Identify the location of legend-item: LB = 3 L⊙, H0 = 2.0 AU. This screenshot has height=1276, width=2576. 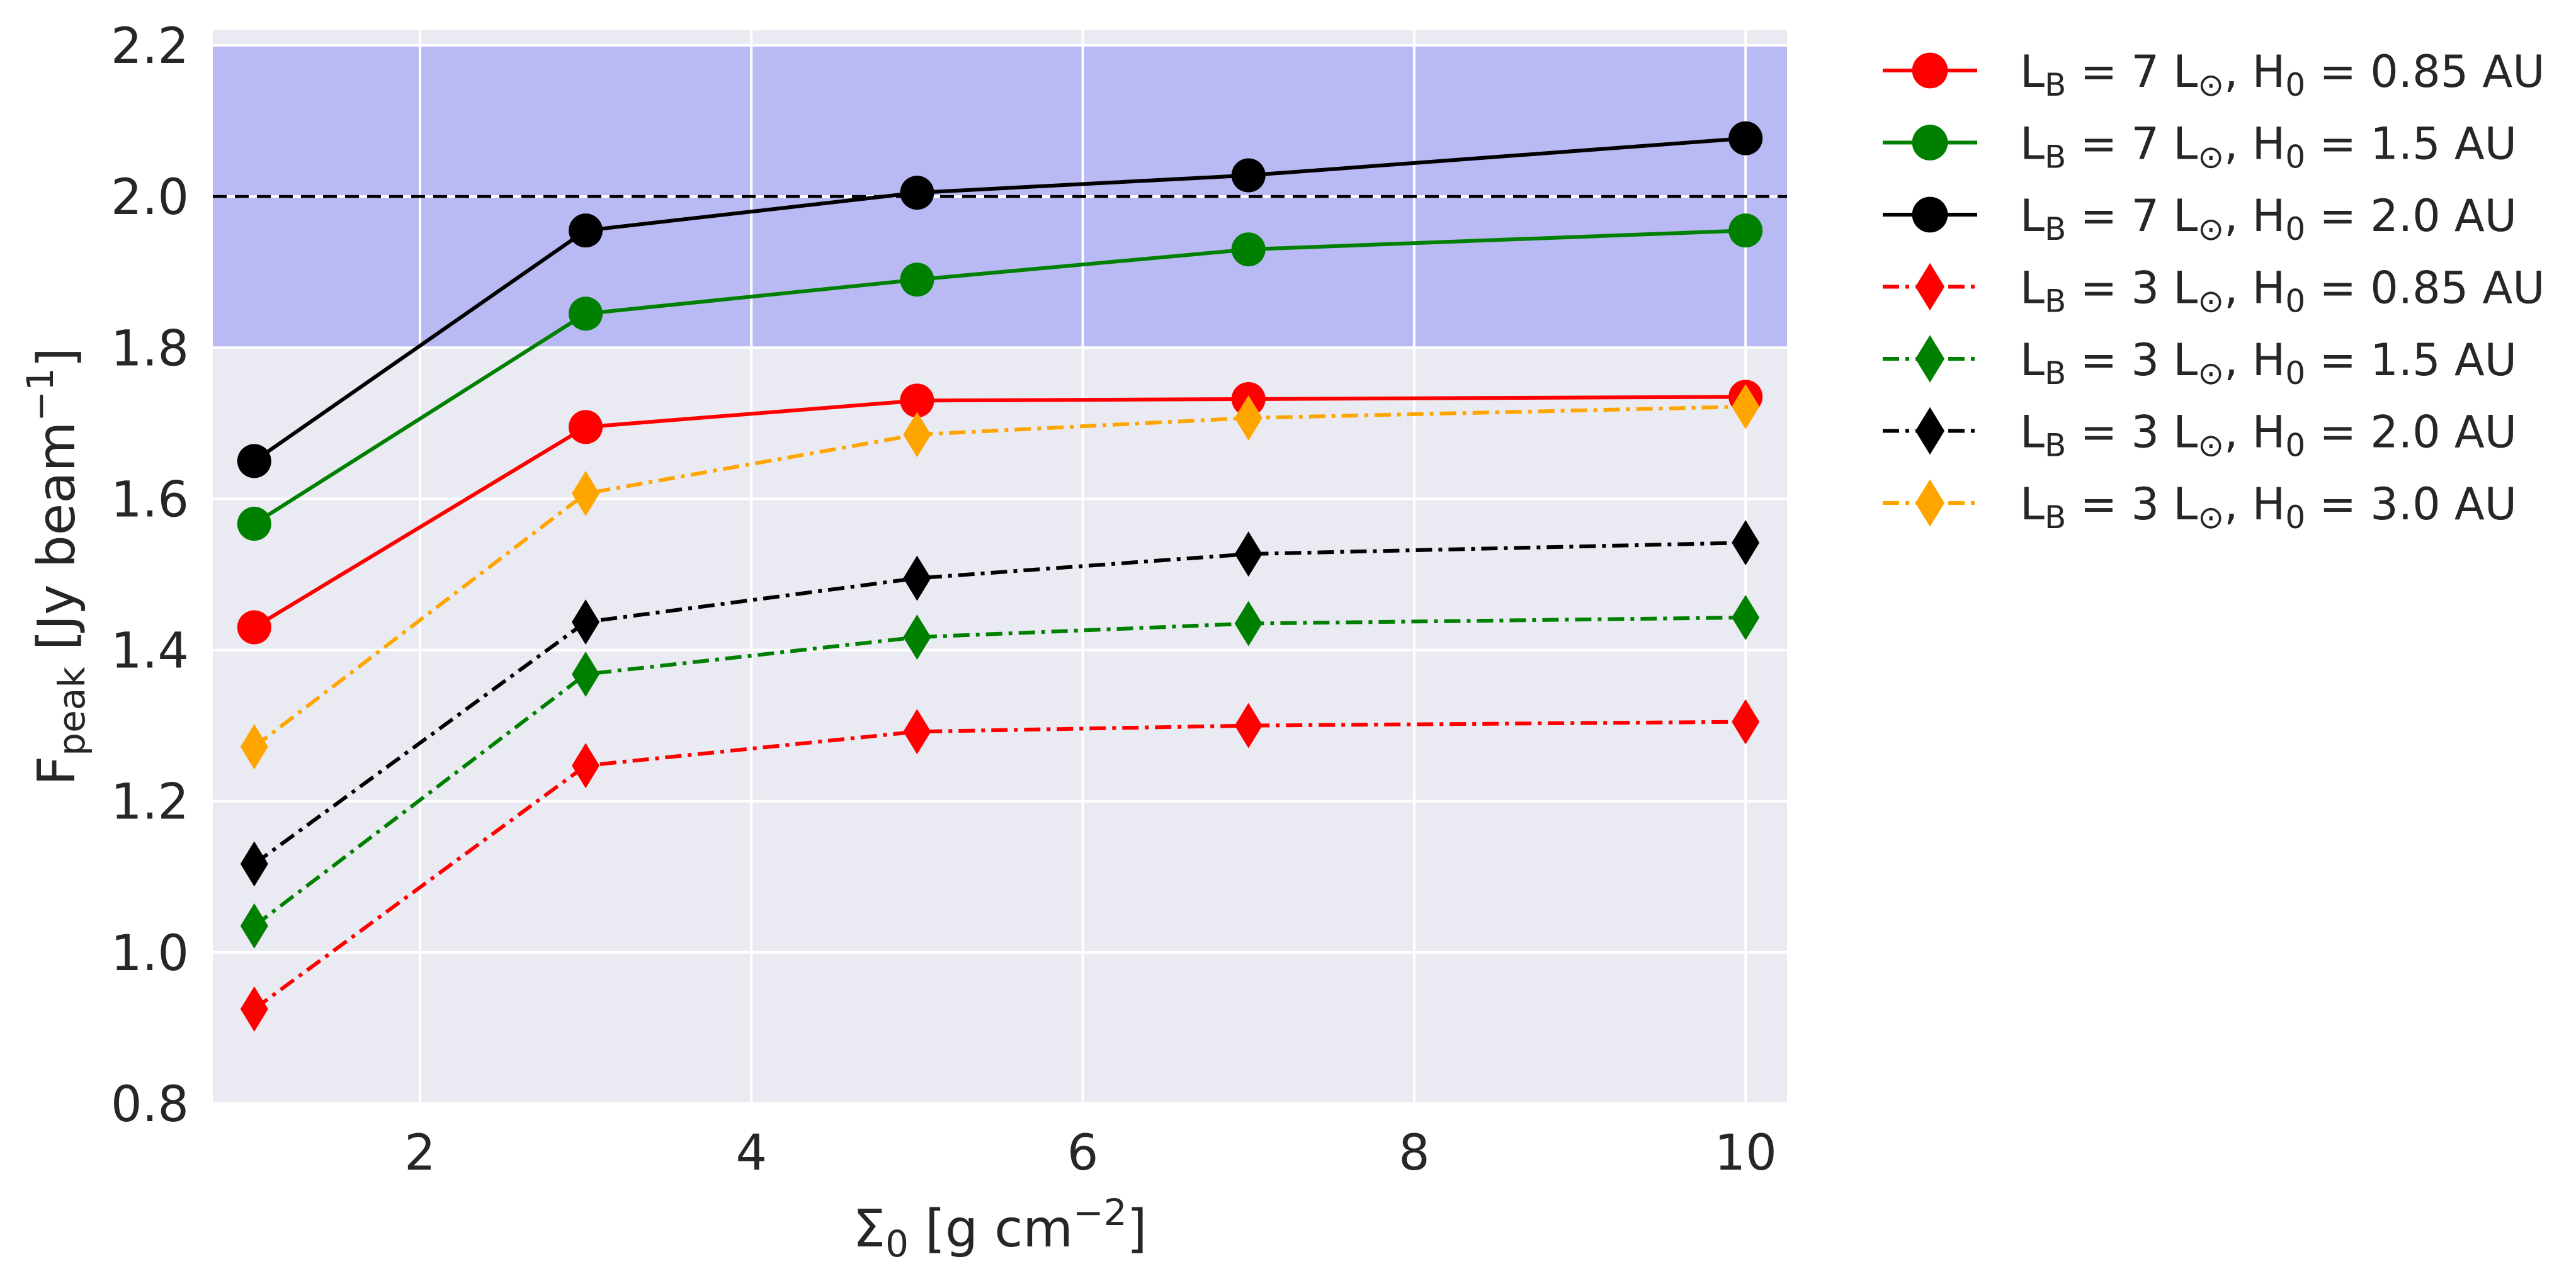
(2200, 435).